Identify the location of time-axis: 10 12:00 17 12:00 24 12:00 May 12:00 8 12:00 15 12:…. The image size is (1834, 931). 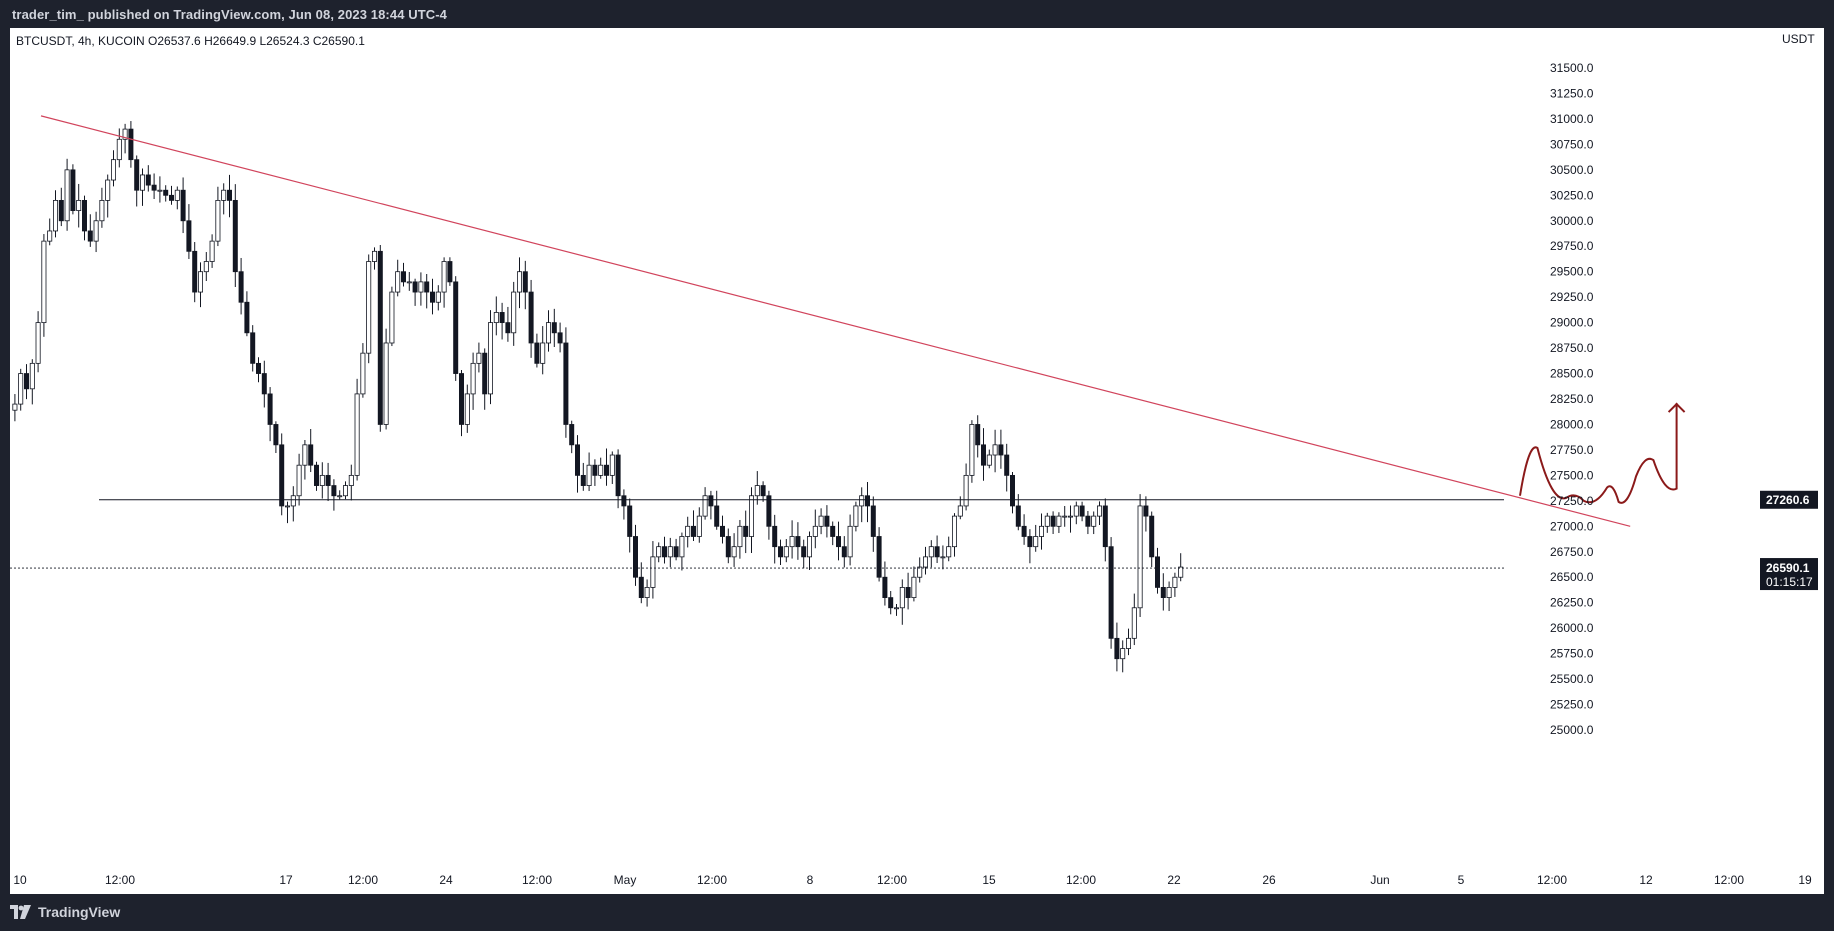
(912, 880).